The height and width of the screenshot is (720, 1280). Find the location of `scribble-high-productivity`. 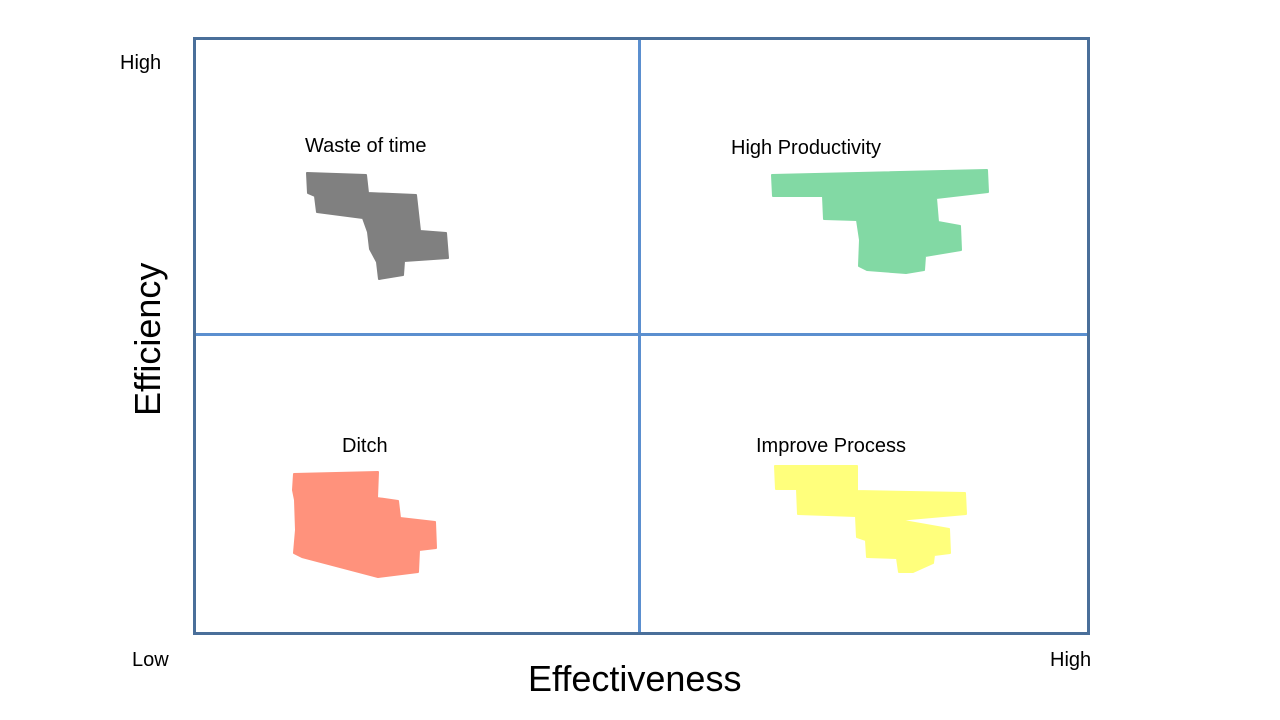

scribble-high-productivity is located at coordinates (880, 221).